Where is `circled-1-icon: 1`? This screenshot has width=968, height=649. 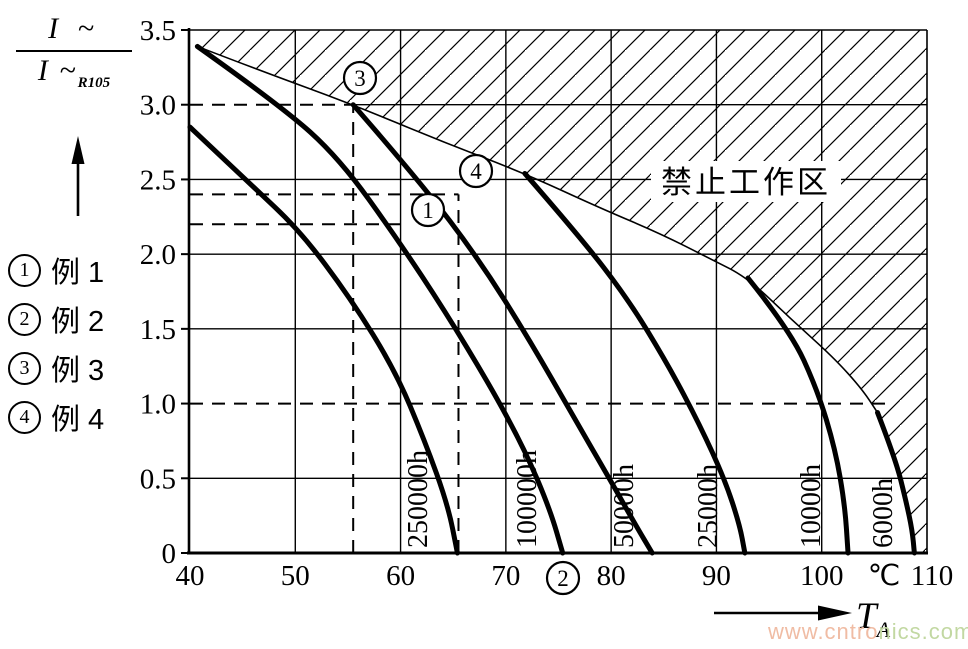
circled-1-icon: 1 is located at coordinates (24, 270).